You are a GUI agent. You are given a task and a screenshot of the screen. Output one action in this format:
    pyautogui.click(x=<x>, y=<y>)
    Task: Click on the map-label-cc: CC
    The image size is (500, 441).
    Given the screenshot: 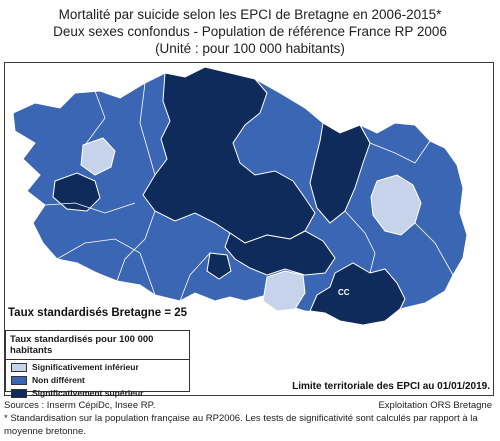 What is the action you would take?
    pyautogui.click(x=344, y=292)
    